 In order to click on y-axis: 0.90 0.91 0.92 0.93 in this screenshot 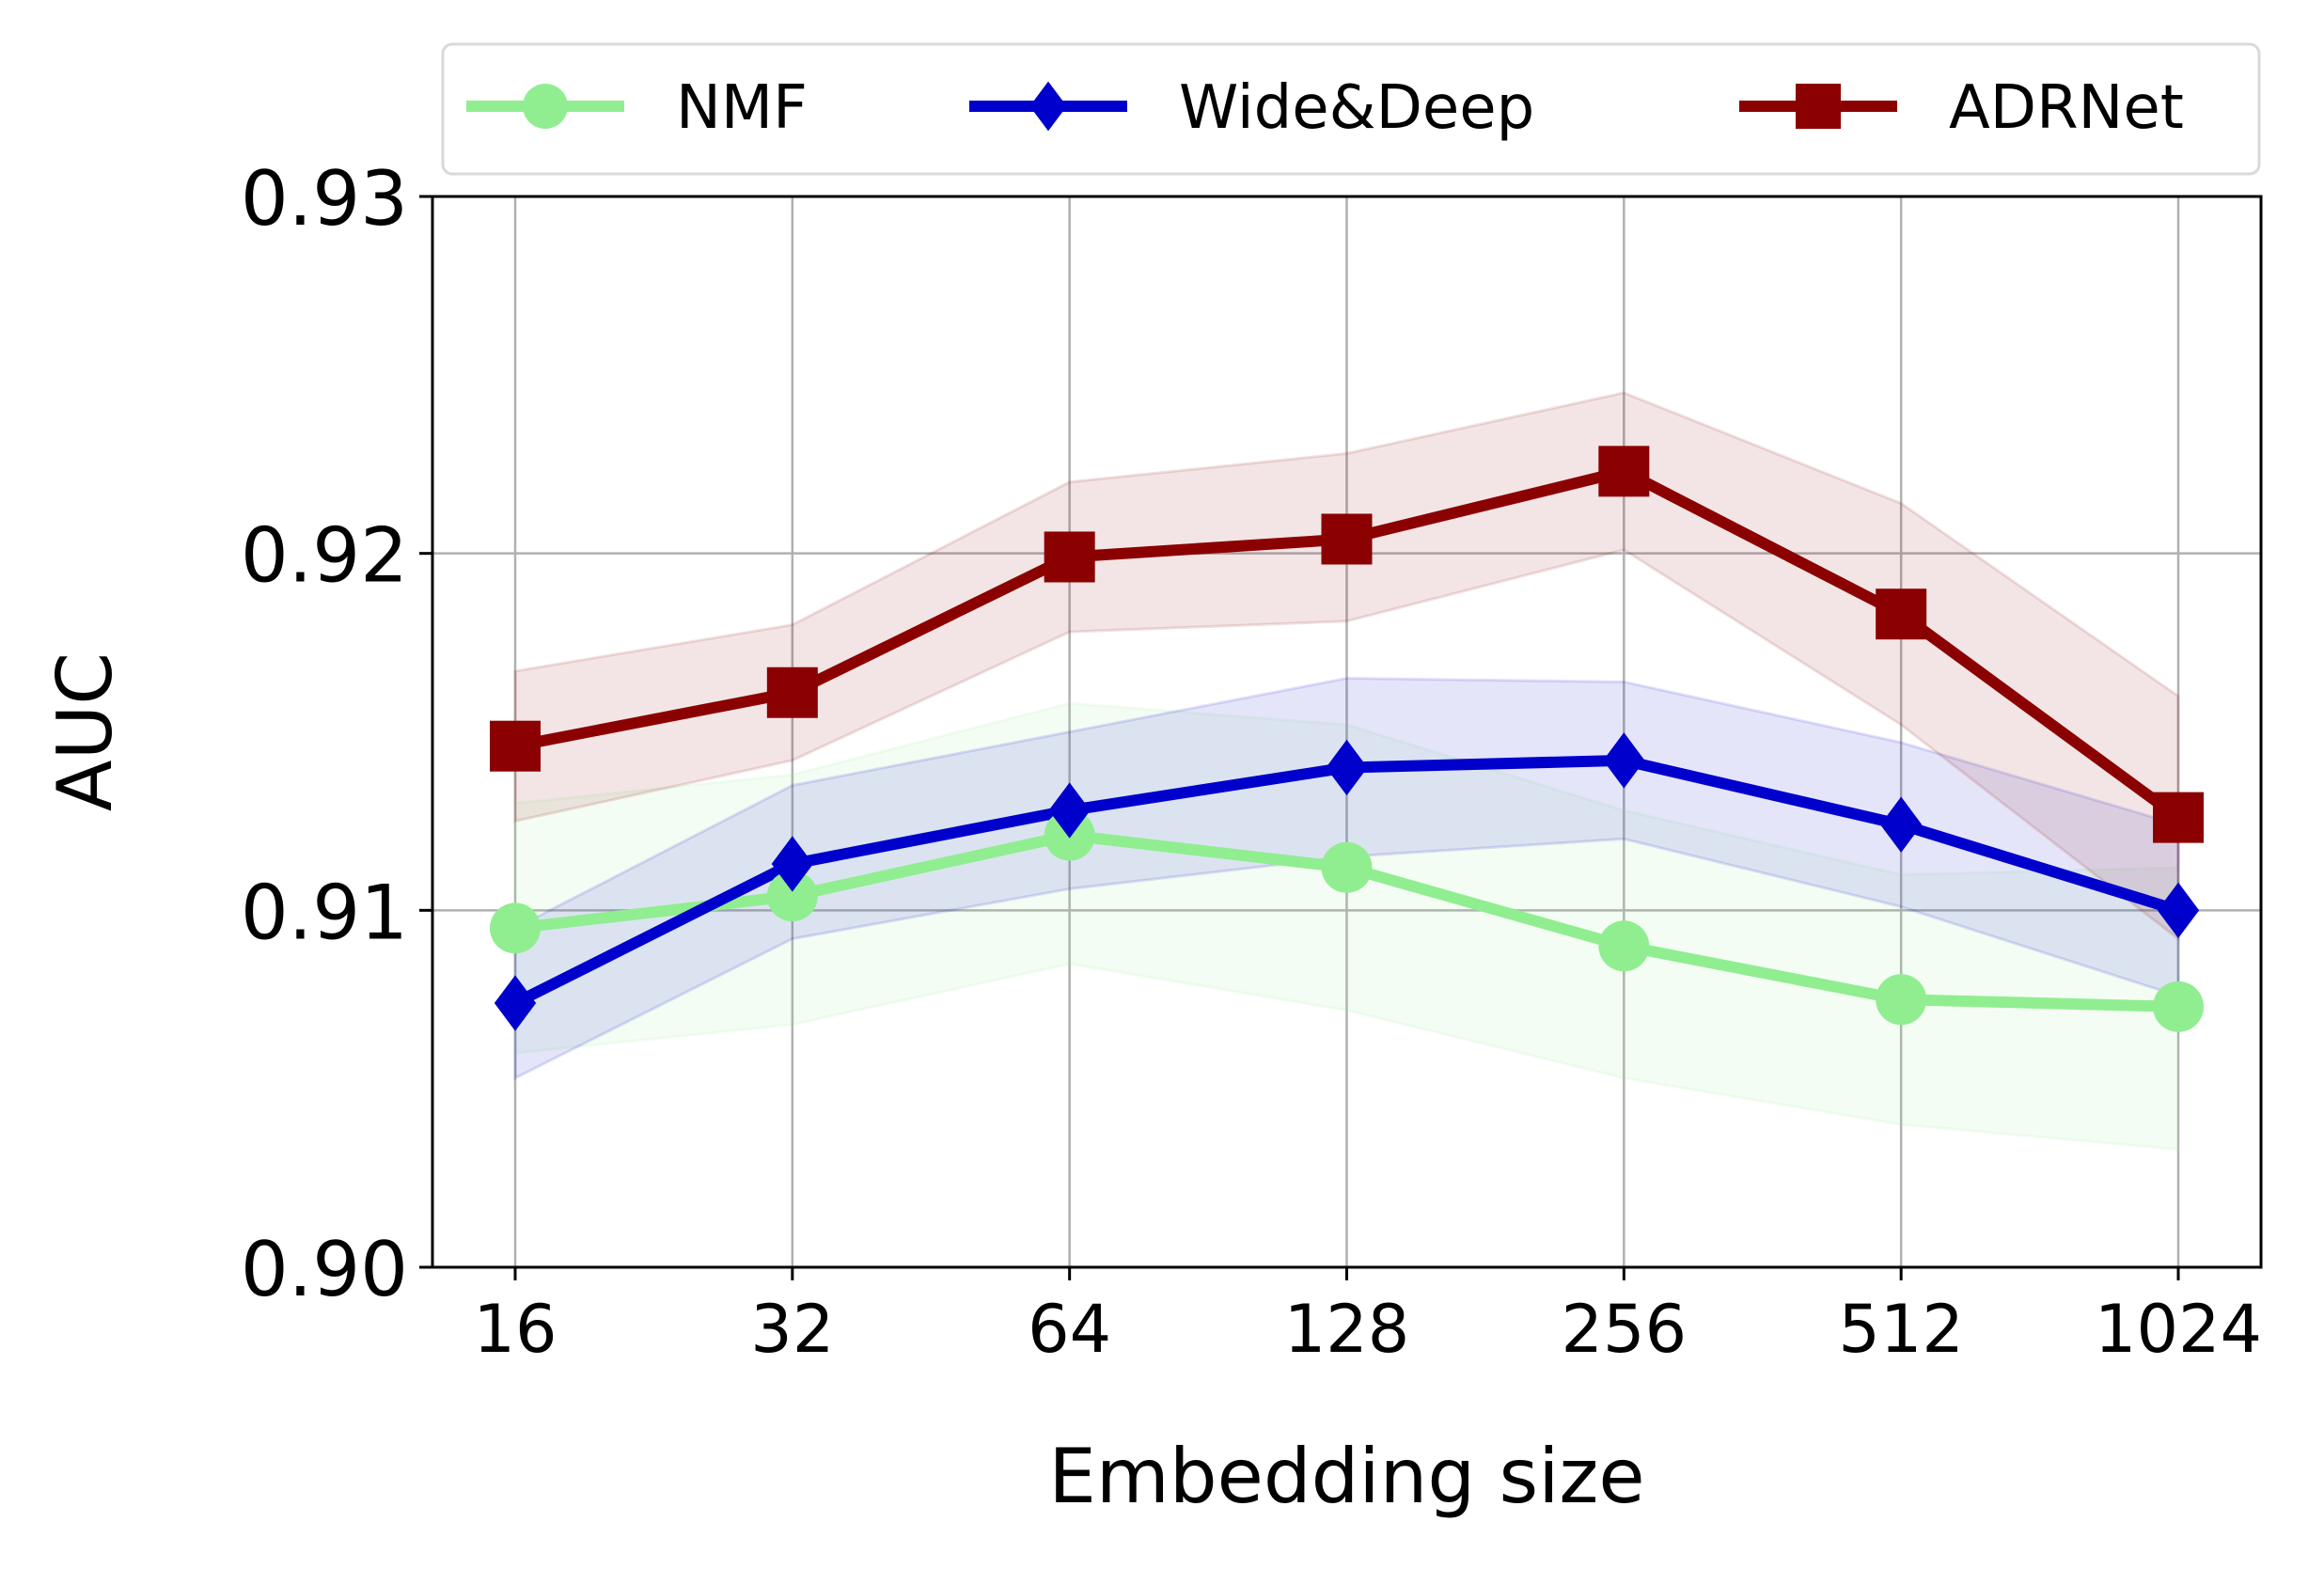, I will do `click(336, 734)`.